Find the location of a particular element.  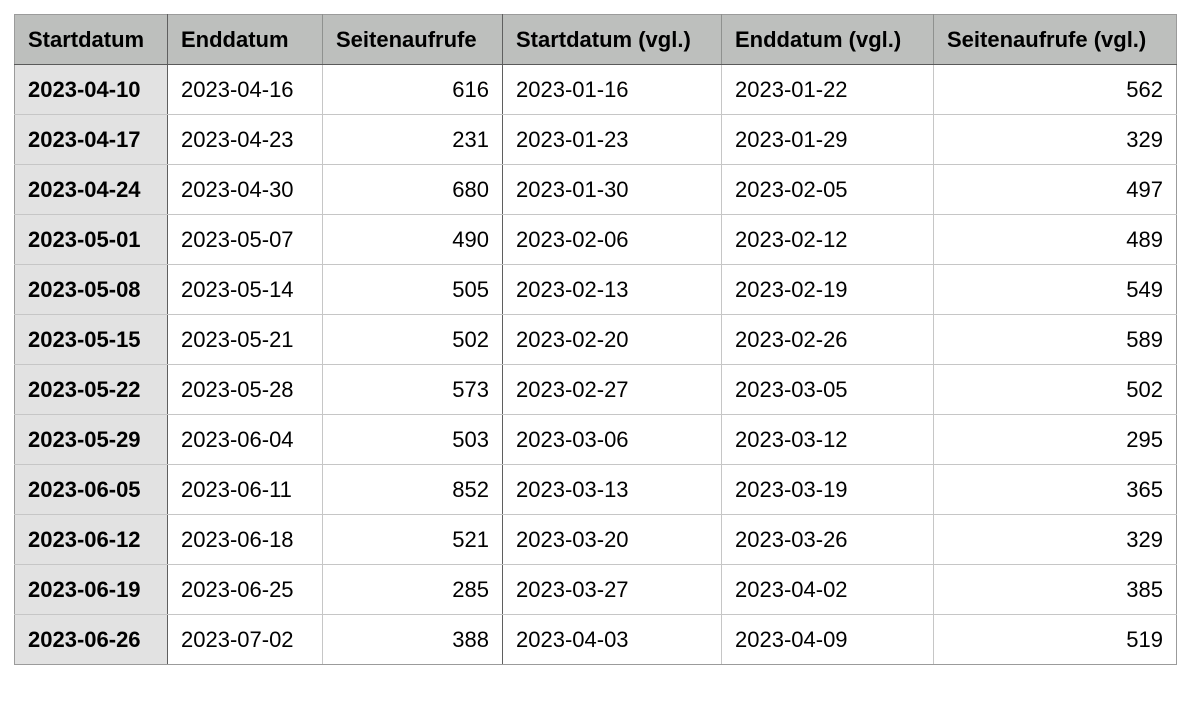

cell-seitenaufrufe: 502 is located at coordinates (412, 339).